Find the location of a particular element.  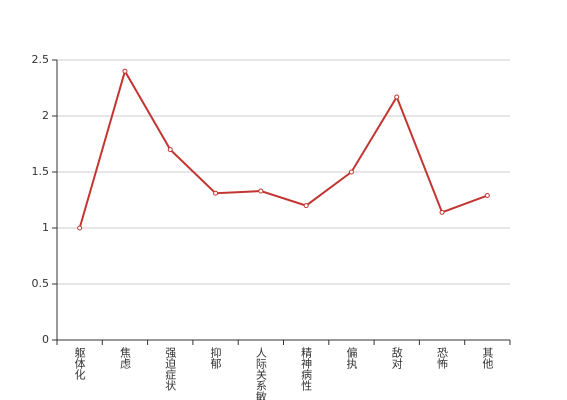

x-tick-label: 抑郁 is located at coordinates (215, 357).